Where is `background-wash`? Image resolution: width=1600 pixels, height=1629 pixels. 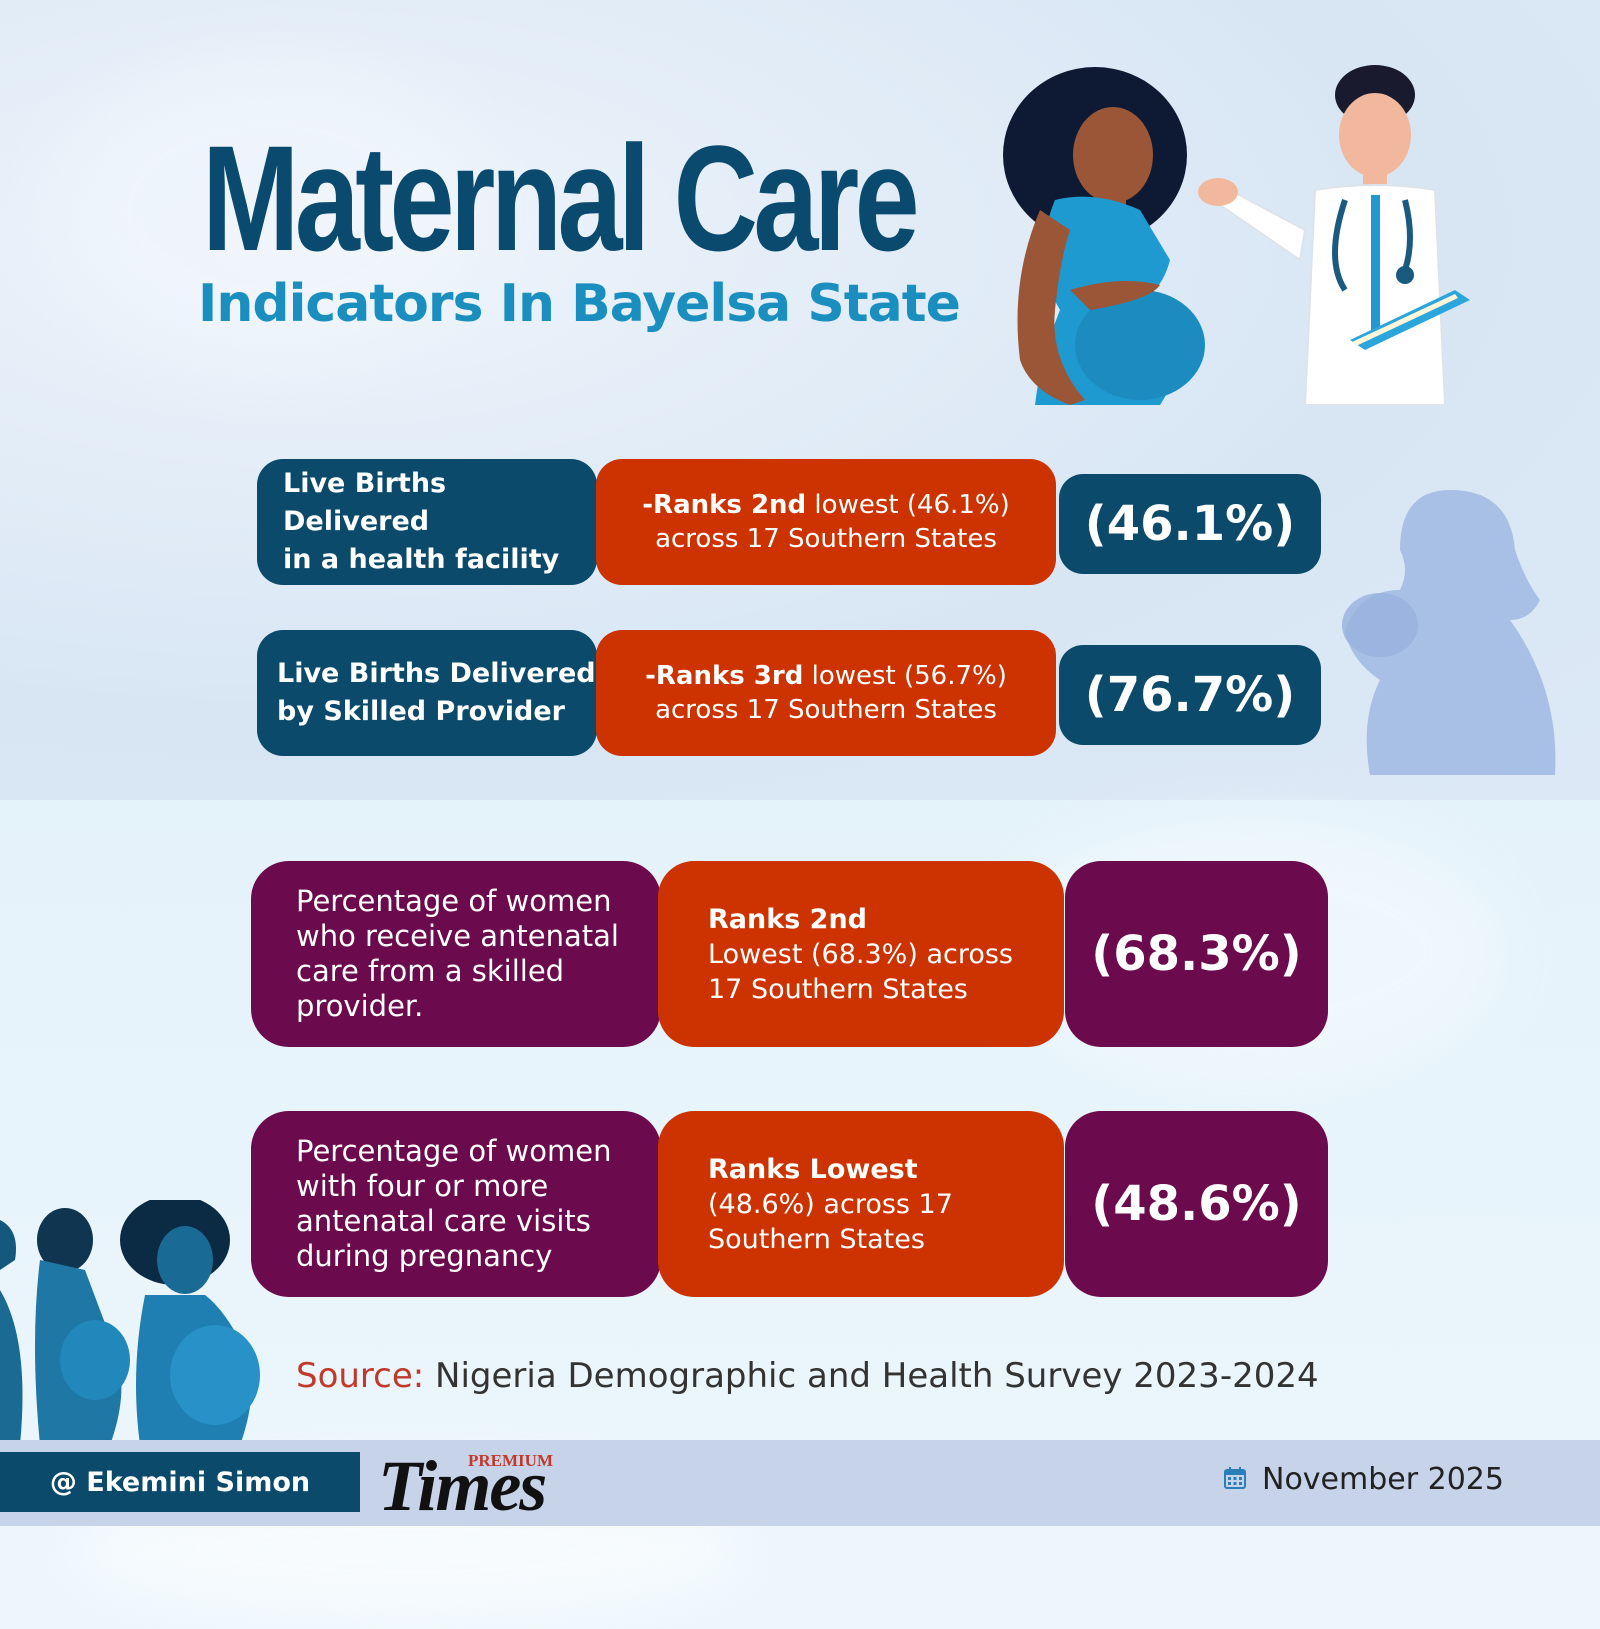
background-wash is located at coordinates (270, 210).